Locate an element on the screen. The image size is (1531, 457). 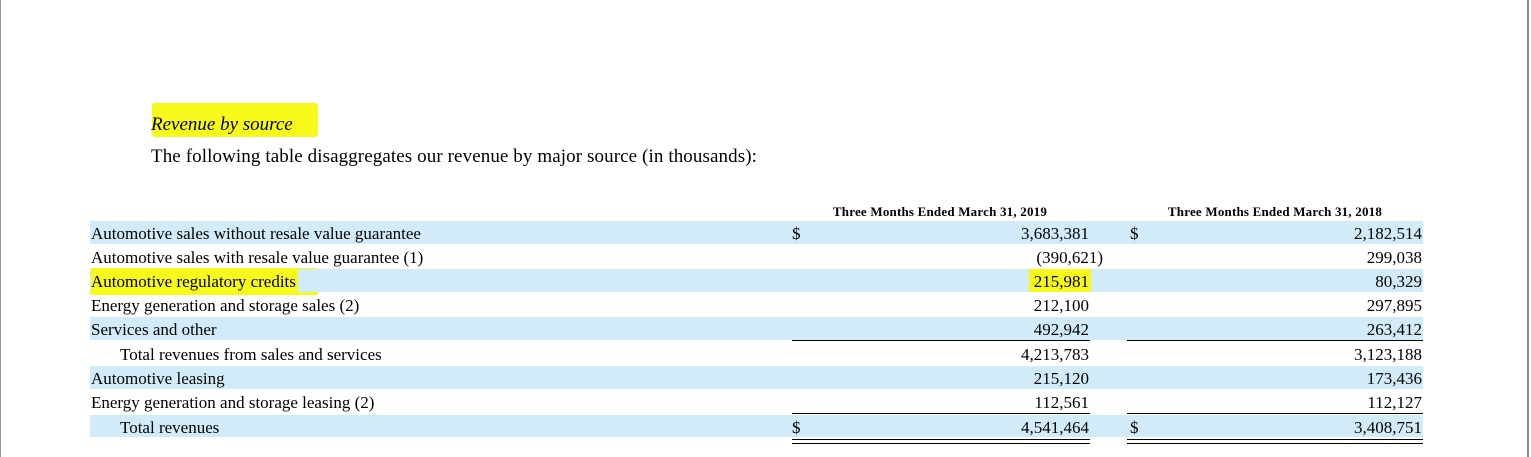
value-2019: 3,683,381 is located at coordinates (1055, 233).